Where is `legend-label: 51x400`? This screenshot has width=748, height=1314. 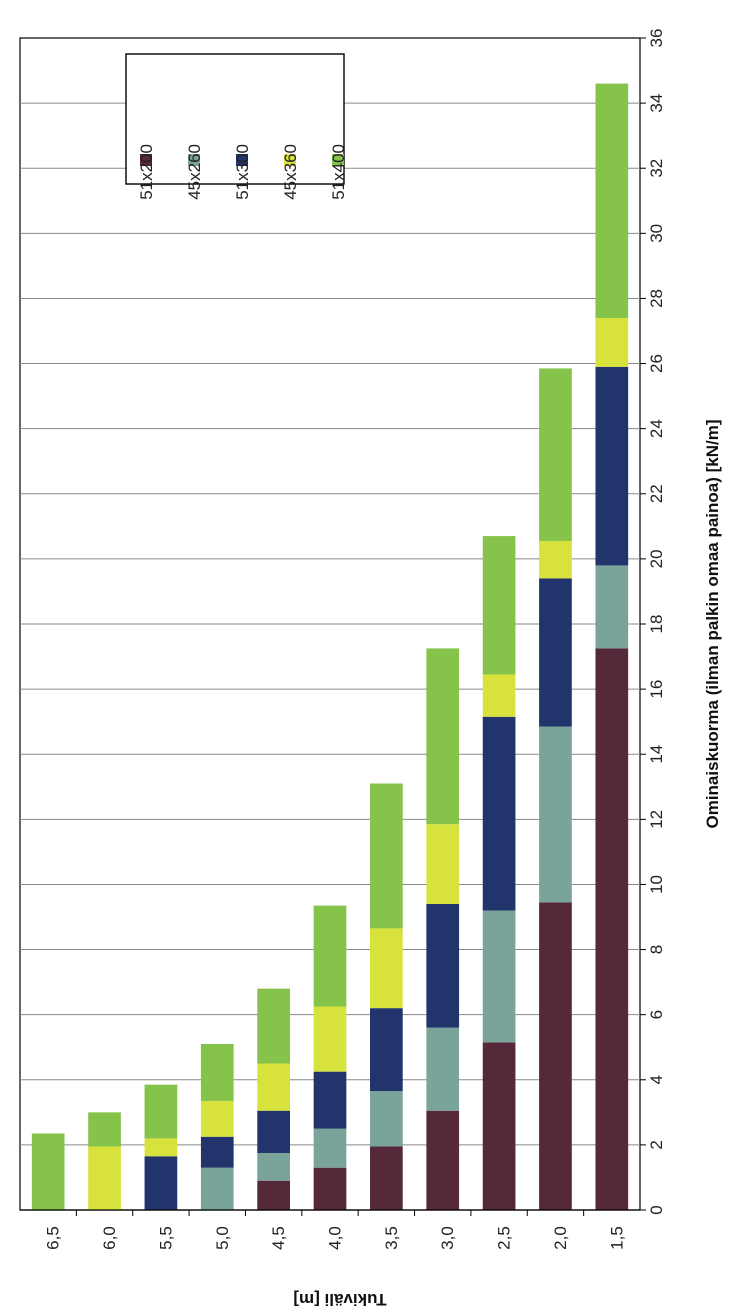 legend-label: 51x400 is located at coordinates (338, 172).